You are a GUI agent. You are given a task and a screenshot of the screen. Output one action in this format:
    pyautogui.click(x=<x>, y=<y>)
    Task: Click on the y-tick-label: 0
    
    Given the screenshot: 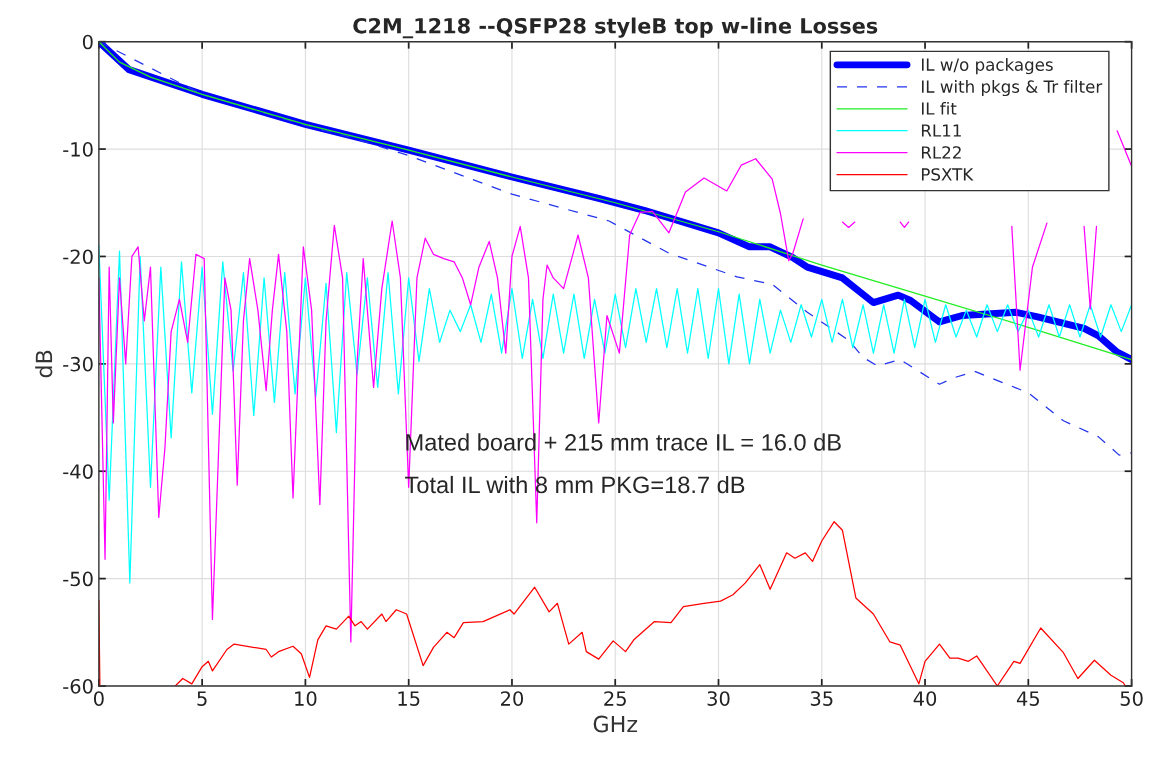 What is the action you would take?
    pyautogui.click(x=87, y=42)
    